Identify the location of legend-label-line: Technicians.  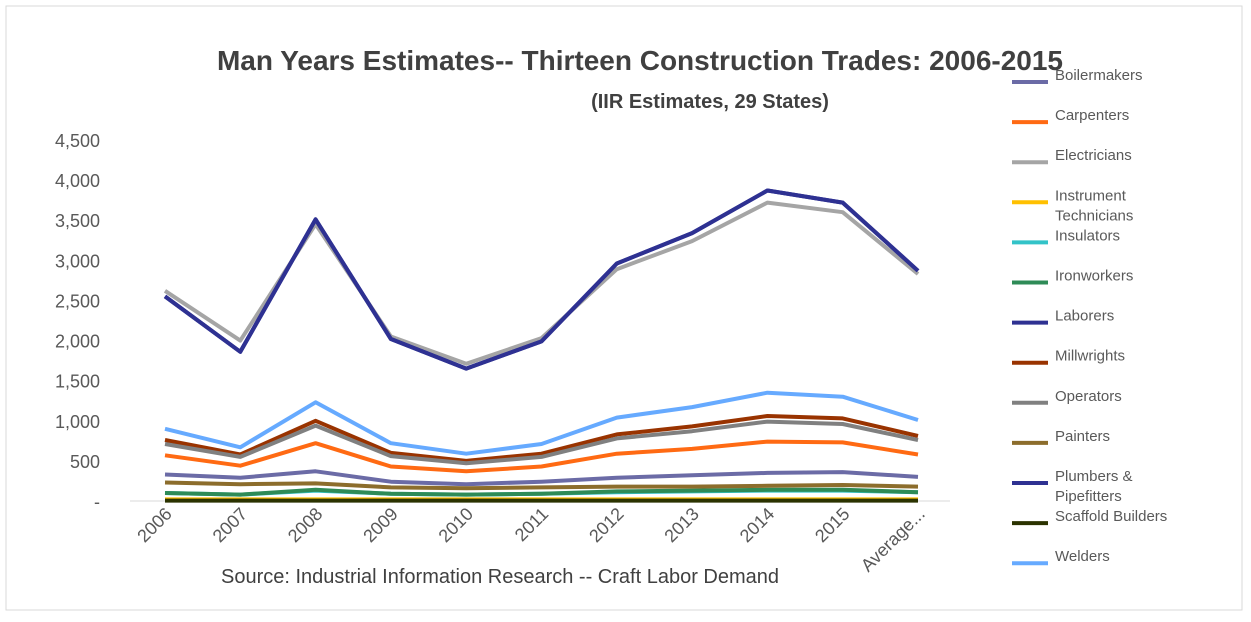
(1094, 215).